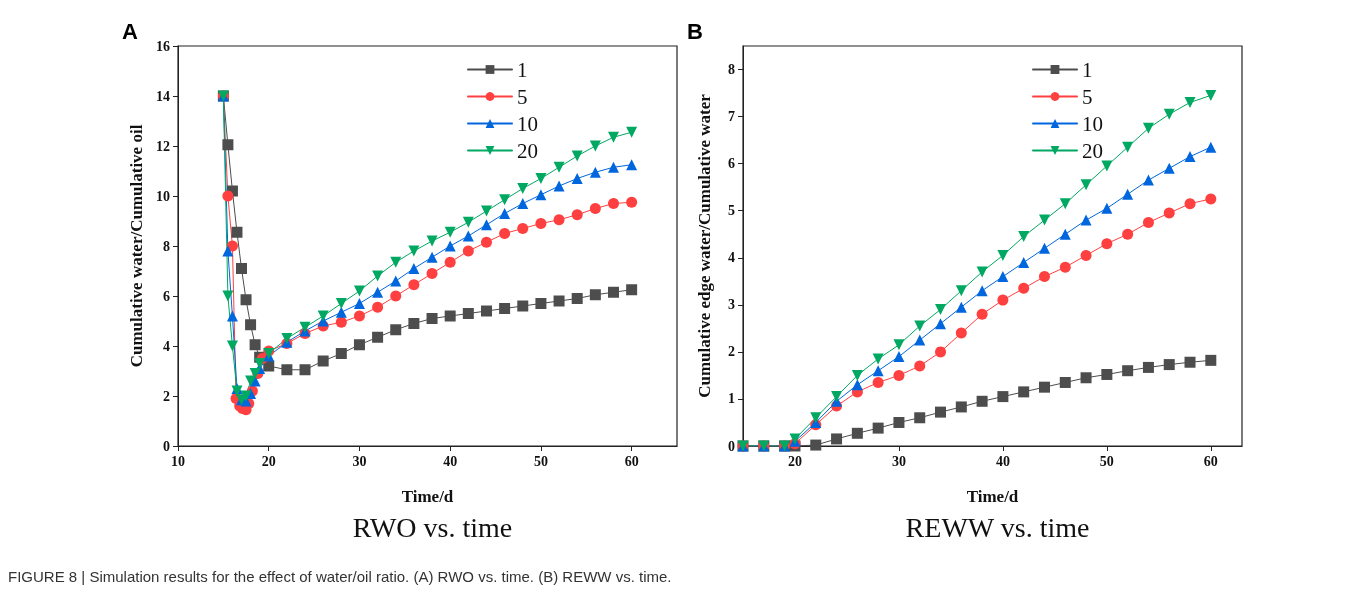  Describe the element at coordinates (163, 46) in the screenshot. I see `y-tick-label: 16` at that location.